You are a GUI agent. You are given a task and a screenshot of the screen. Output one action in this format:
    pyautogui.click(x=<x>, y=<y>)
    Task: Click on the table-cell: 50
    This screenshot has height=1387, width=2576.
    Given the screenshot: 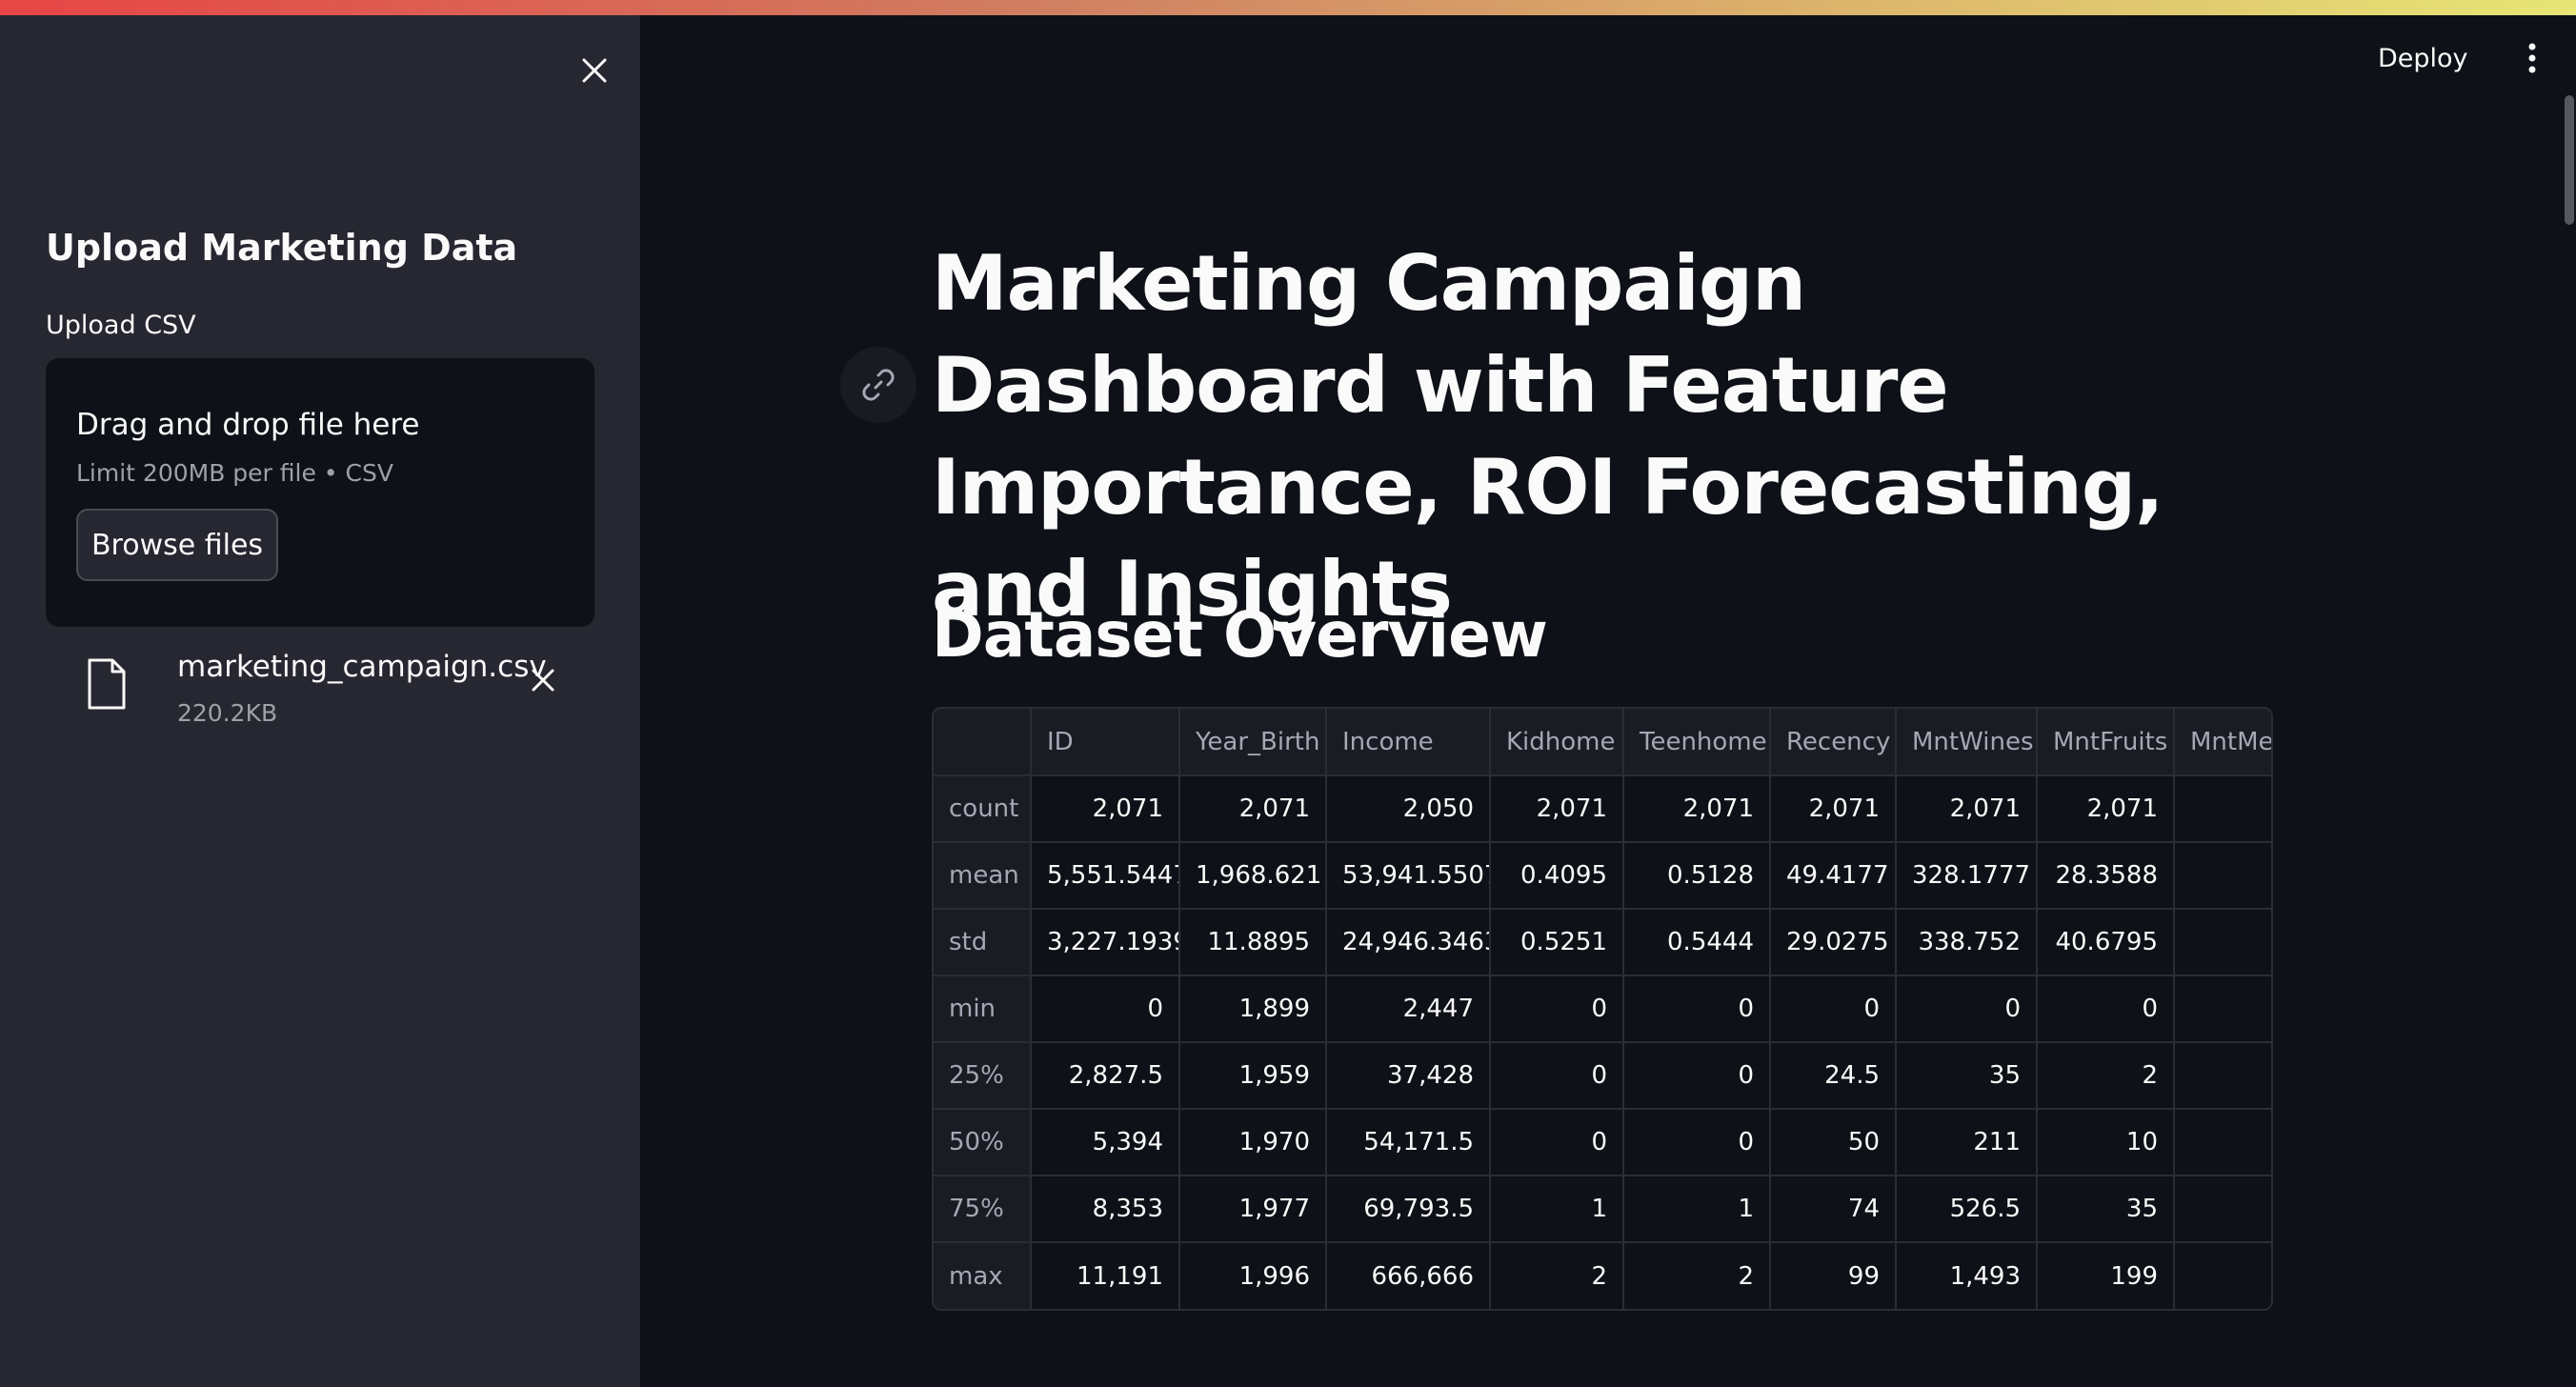 What is the action you would take?
    pyautogui.click(x=1834, y=1142)
    